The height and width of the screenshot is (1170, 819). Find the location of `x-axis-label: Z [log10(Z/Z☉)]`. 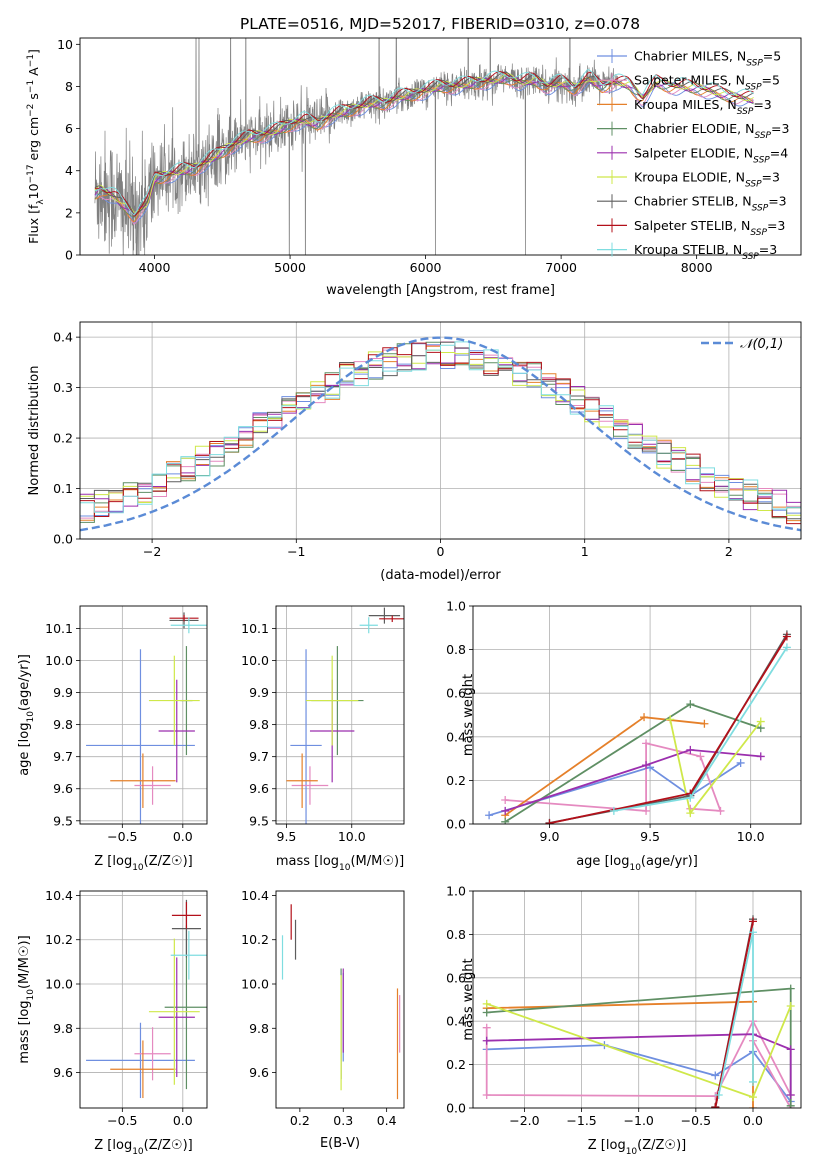

x-axis-label: Z [log10(Z/Z☉)] is located at coordinates (143, 863).